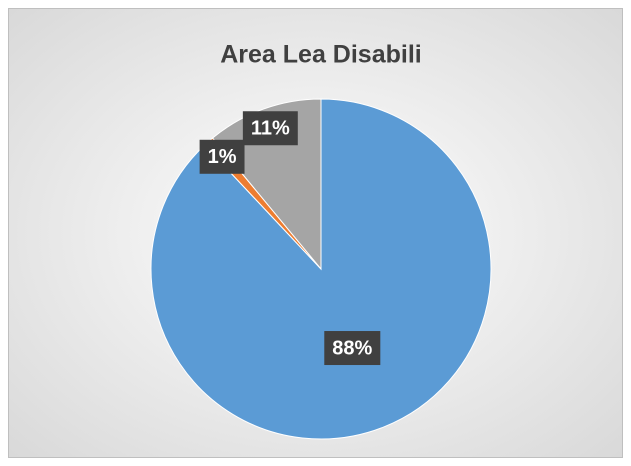 This screenshot has height=466, width=631. What do you see at coordinates (320, 55) in the screenshot?
I see `chart-title: Area Lea Disabili` at bounding box center [320, 55].